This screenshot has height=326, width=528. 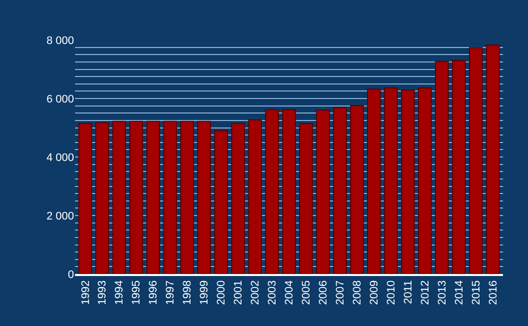 What do you see at coordinates (204, 292) in the screenshot?
I see `x-tick-label: 1999` at bounding box center [204, 292].